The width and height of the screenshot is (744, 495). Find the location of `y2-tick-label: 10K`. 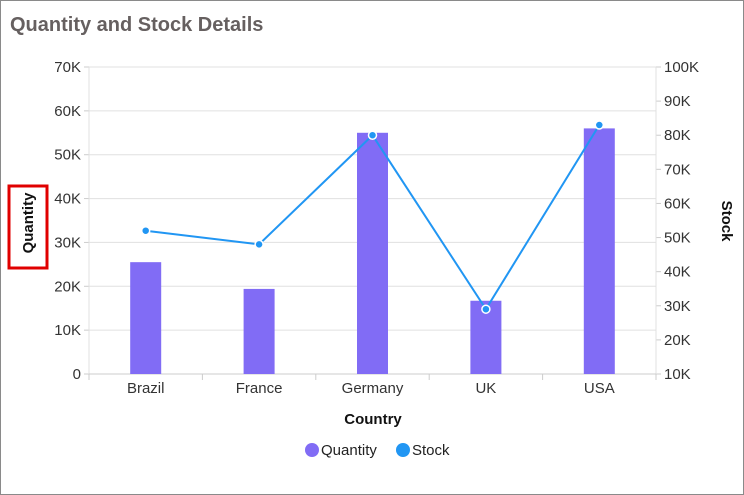

y2-tick-label: 10K is located at coordinates (677, 374).